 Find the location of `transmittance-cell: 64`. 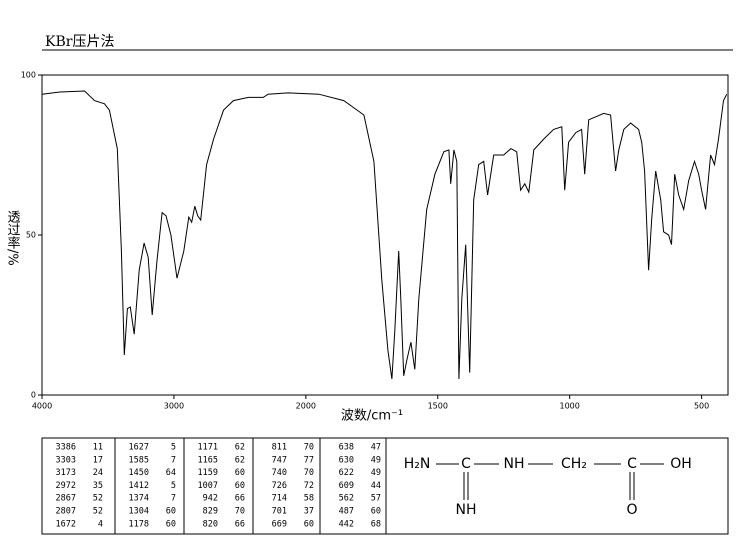

transmittance-cell: 64 is located at coordinates (171, 473).